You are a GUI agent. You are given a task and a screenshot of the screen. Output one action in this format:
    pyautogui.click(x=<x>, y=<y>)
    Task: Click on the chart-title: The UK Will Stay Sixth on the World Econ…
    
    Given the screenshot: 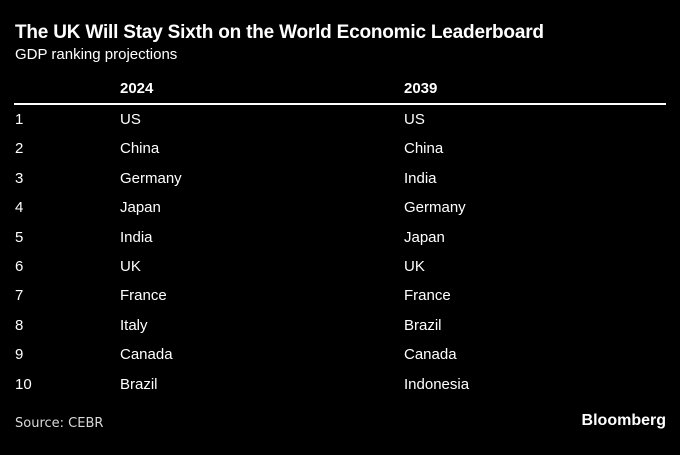 What is the action you would take?
    pyautogui.click(x=279, y=32)
    